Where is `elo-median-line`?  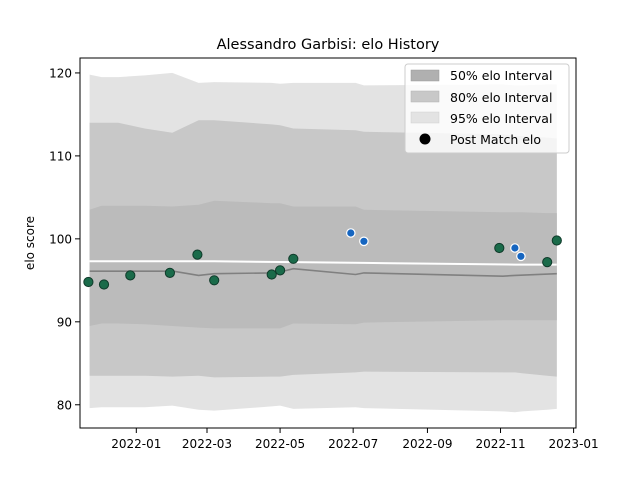 elo-median-line is located at coordinates (323, 272).